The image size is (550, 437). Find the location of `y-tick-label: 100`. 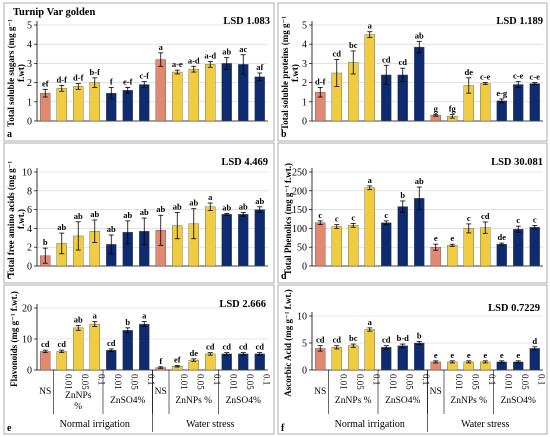

y-tick-label: 100 is located at coordinates (299, 229).